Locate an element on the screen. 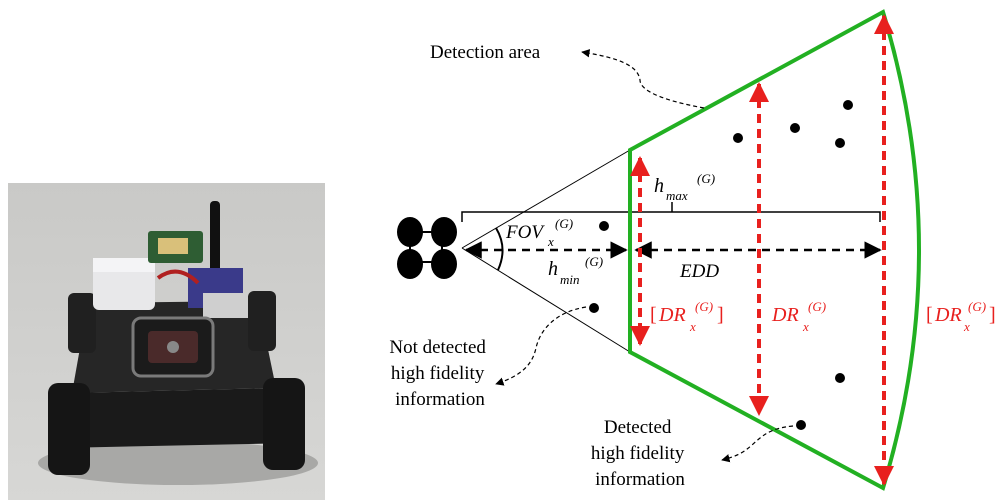 Image resolution: width=1000 pixels, height=500 pixels. fov-label: FOV x (G) is located at coordinates (539, 232).